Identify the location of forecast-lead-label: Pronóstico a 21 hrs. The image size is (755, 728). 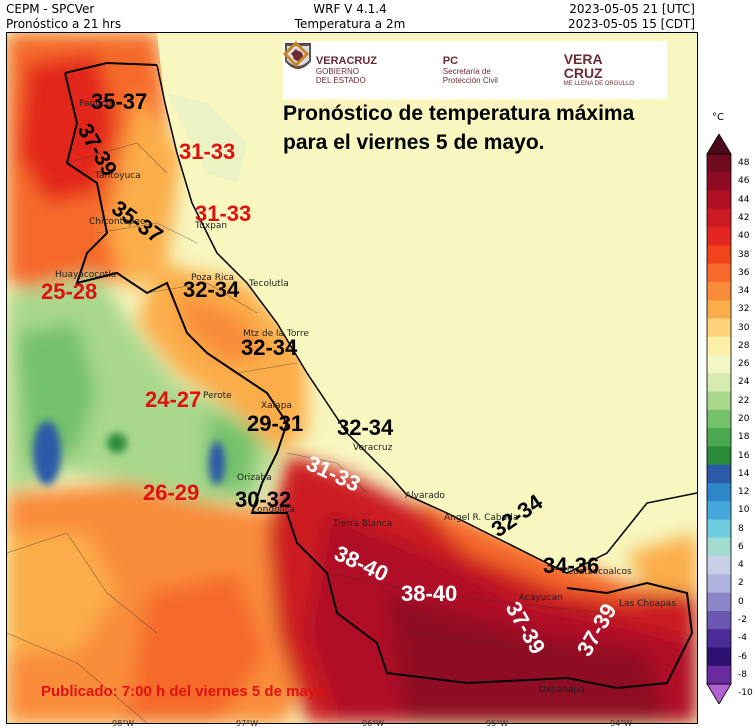
(64, 24).